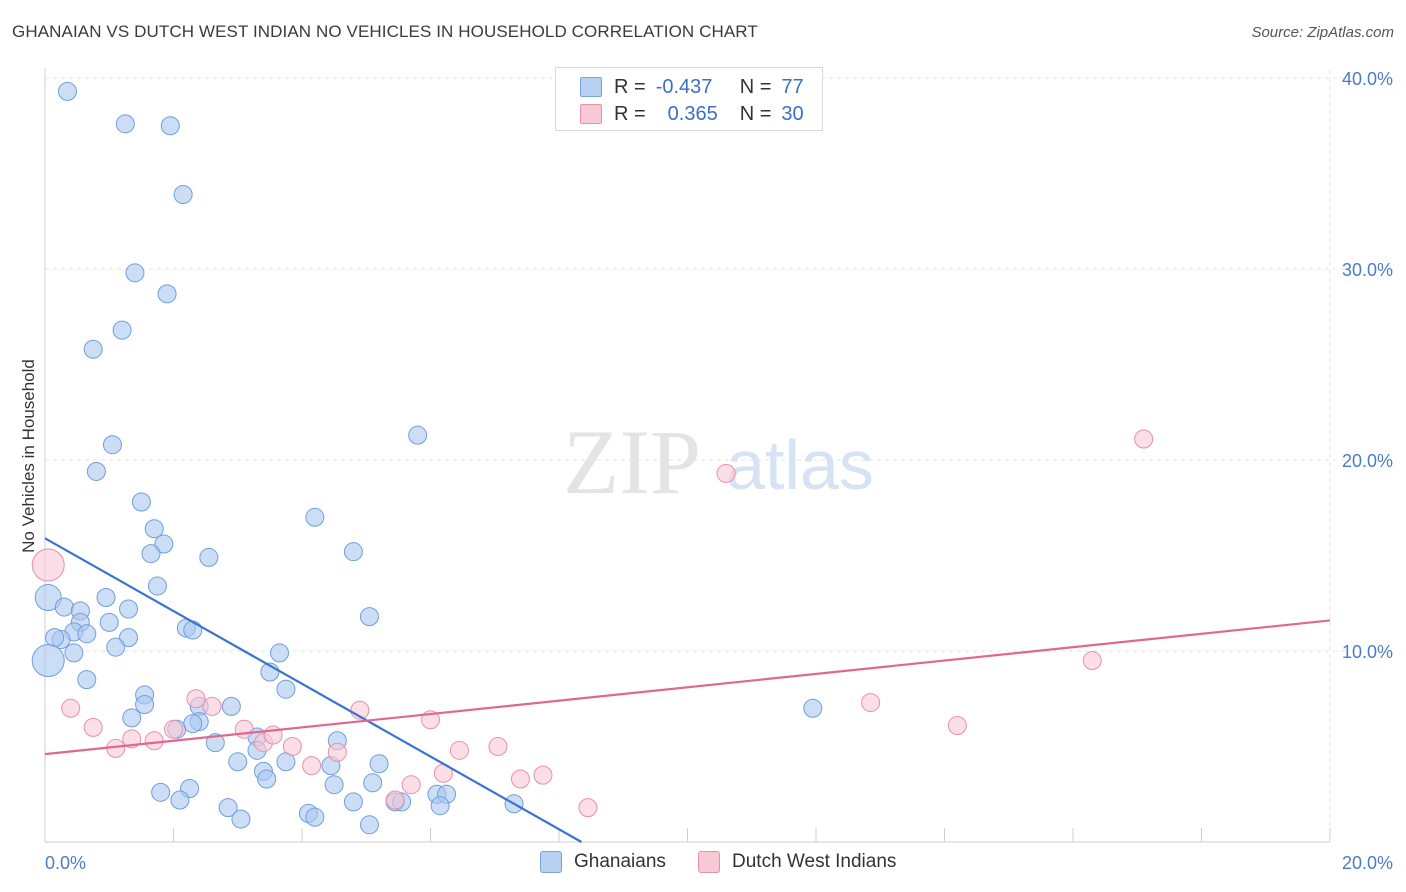  Describe the element at coordinates (632, 462) in the screenshot. I see `watermark-zip: ZIP` at that location.